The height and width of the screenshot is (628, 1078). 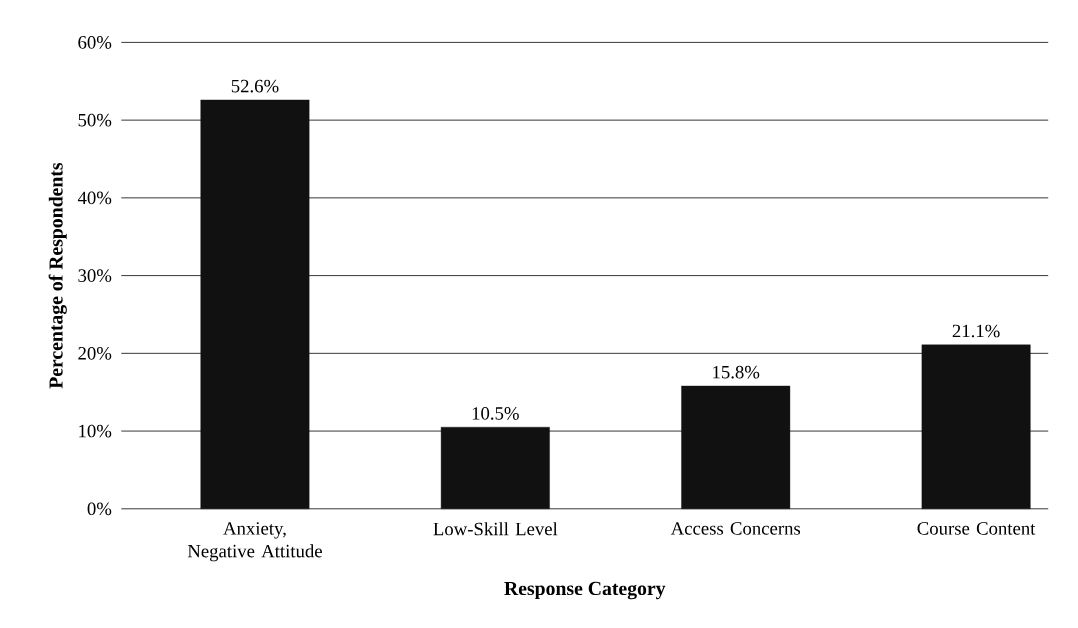 What do you see at coordinates (95, 353) in the screenshot?
I see `y-tick-label: 20%` at bounding box center [95, 353].